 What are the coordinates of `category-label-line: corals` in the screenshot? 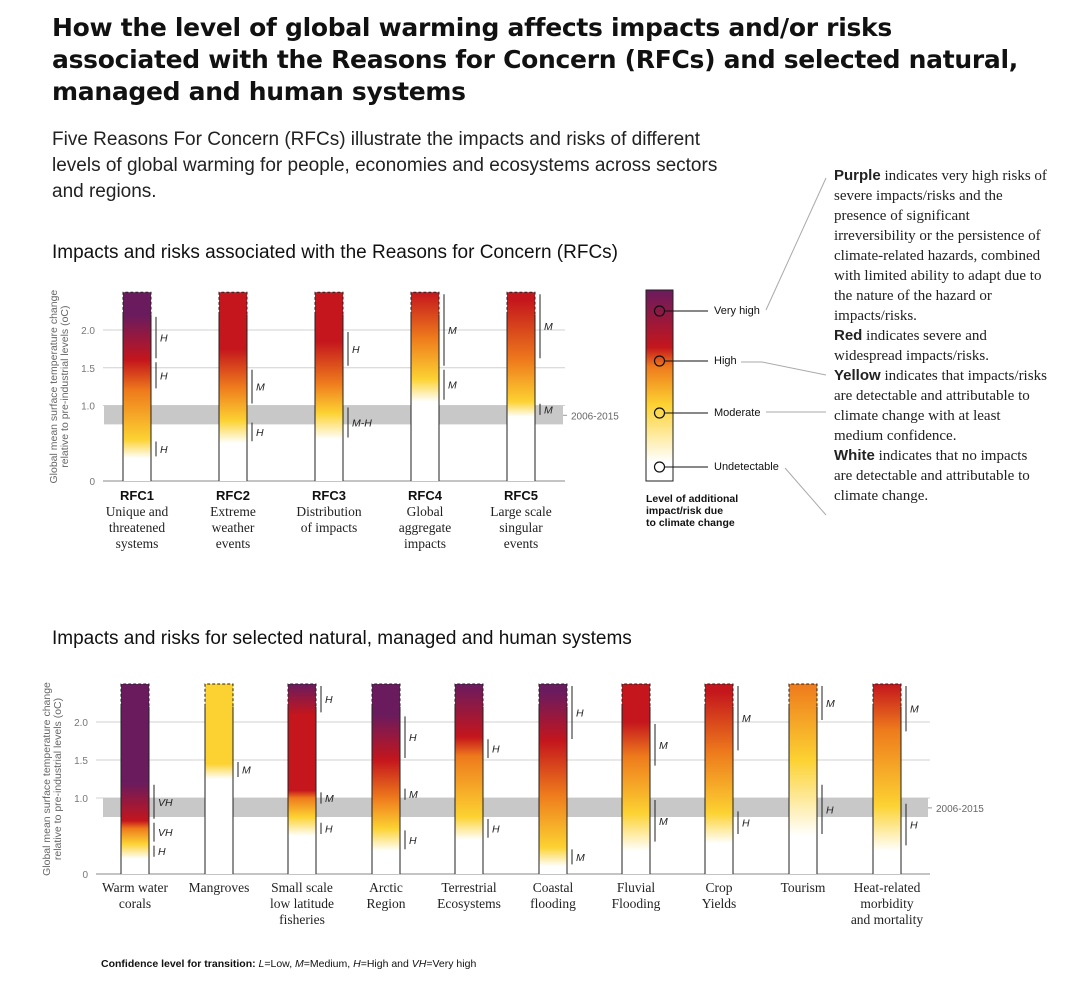 It's located at (135, 903).